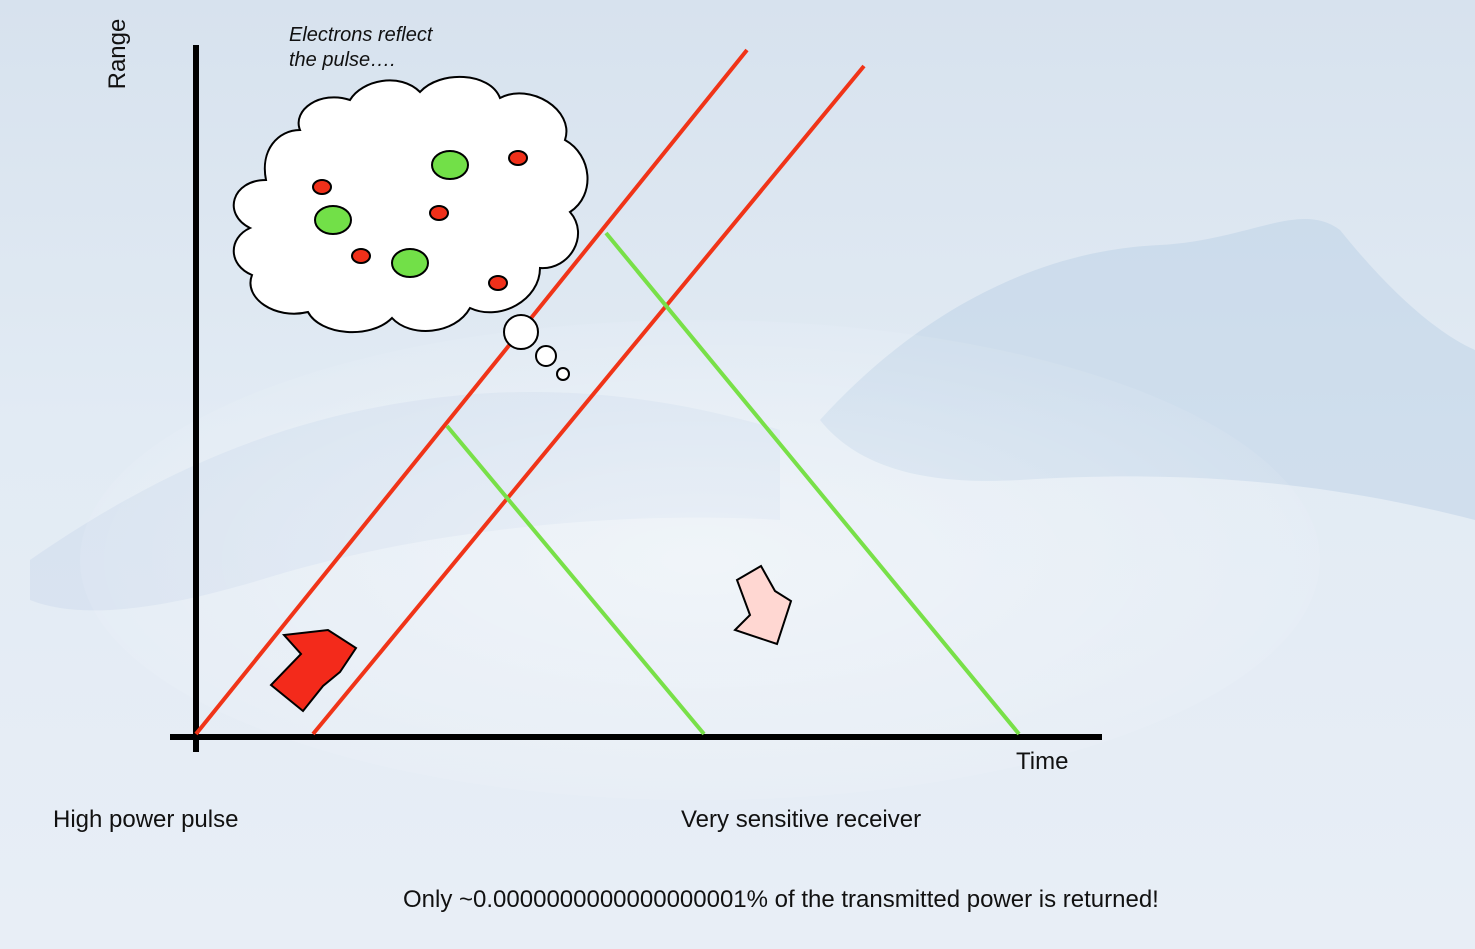 This screenshot has width=1475, height=949. Describe the element at coordinates (763, 605) in the screenshot. I see `down-right-arrow-icon` at that location.